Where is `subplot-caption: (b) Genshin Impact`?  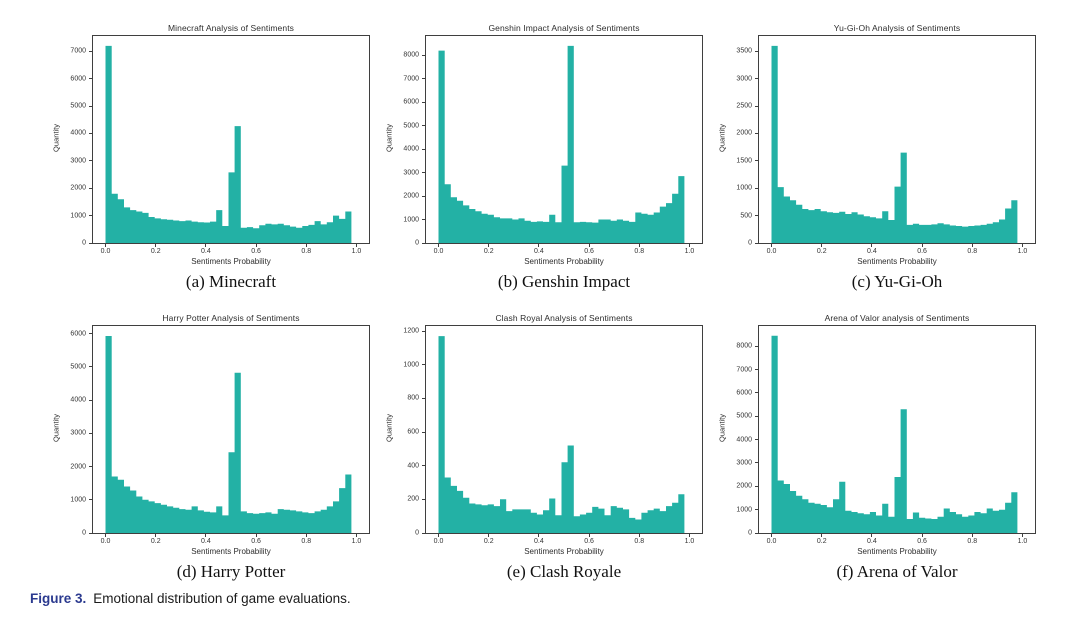 subplot-caption: (b) Genshin Impact is located at coordinates (564, 281).